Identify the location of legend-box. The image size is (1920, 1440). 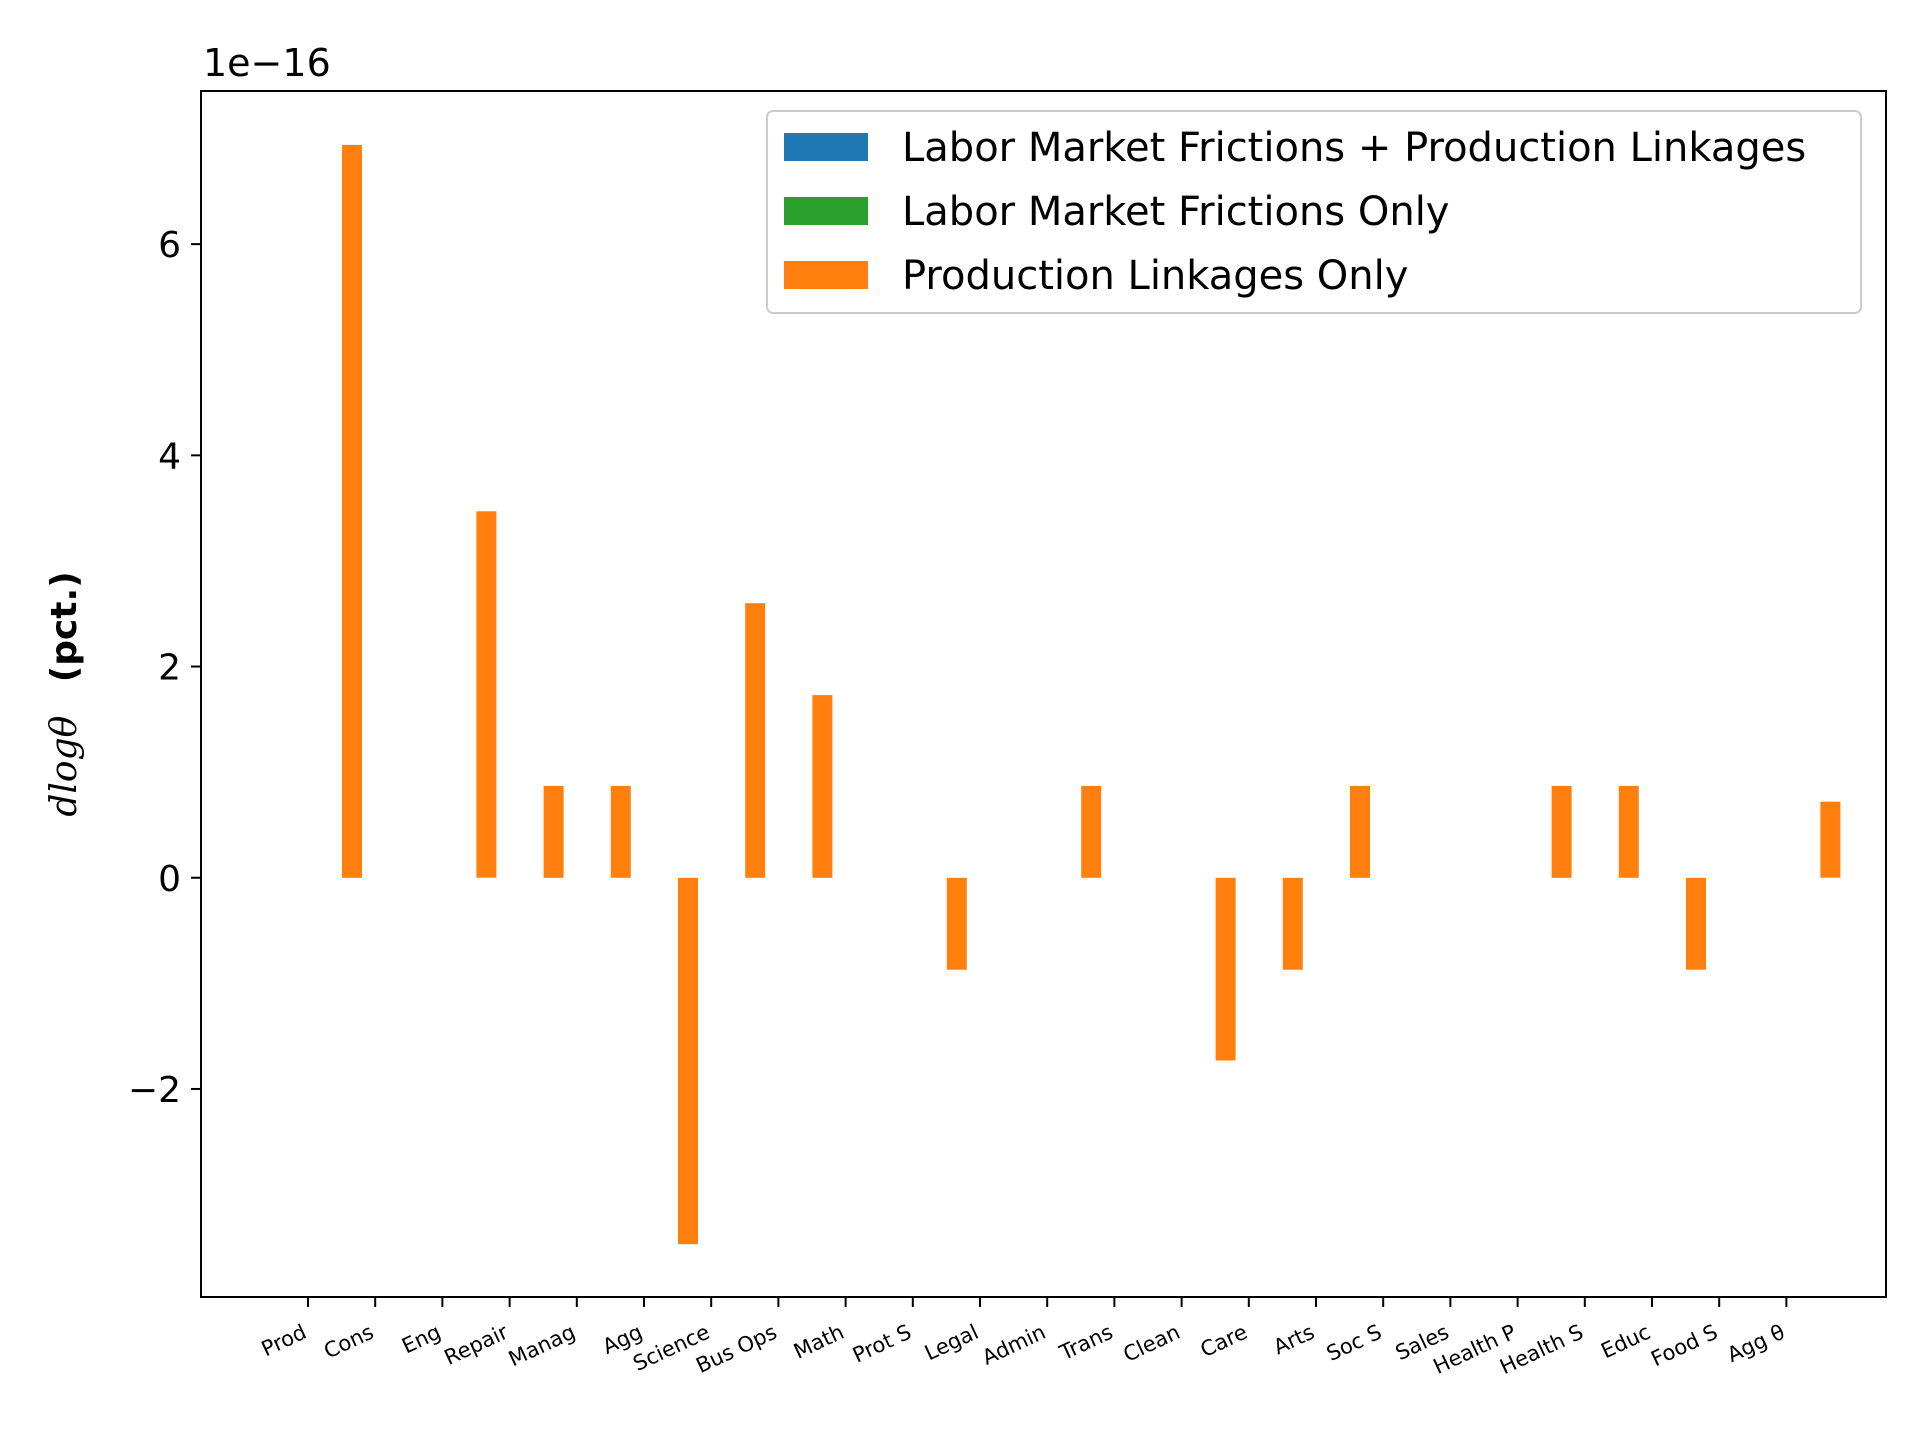
(1314, 212).